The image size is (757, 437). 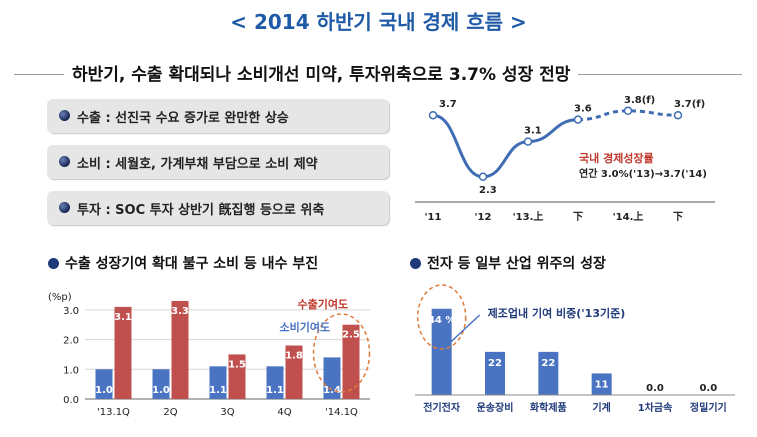 I want to click on growth-annotation-title: 국내 경제성장률, so click(x=616, y=158).